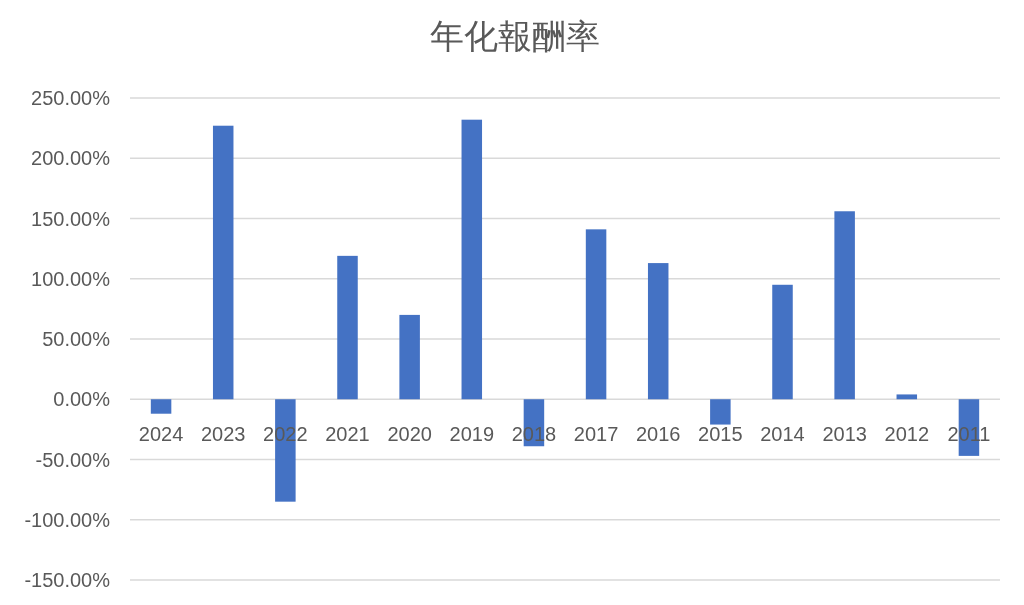 The height and width of the screenshot is (605, 1024). Describe the element at coordinates (67, 580) in the screenshot. I see `y-tick-label: -150.00%` at that location.